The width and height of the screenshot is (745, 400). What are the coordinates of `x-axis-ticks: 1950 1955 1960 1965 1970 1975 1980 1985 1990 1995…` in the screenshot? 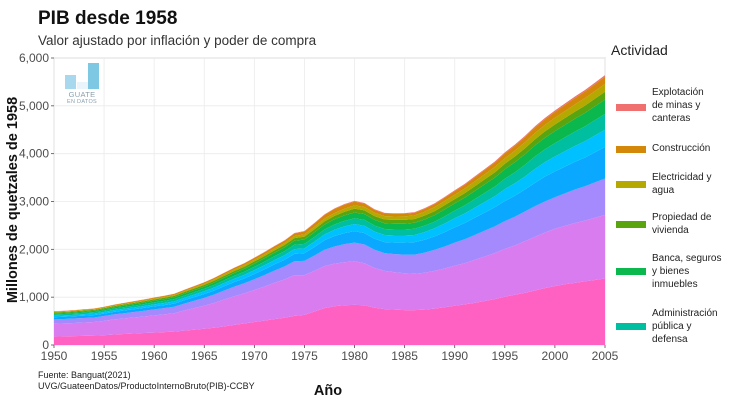 It's located at (330, 354).